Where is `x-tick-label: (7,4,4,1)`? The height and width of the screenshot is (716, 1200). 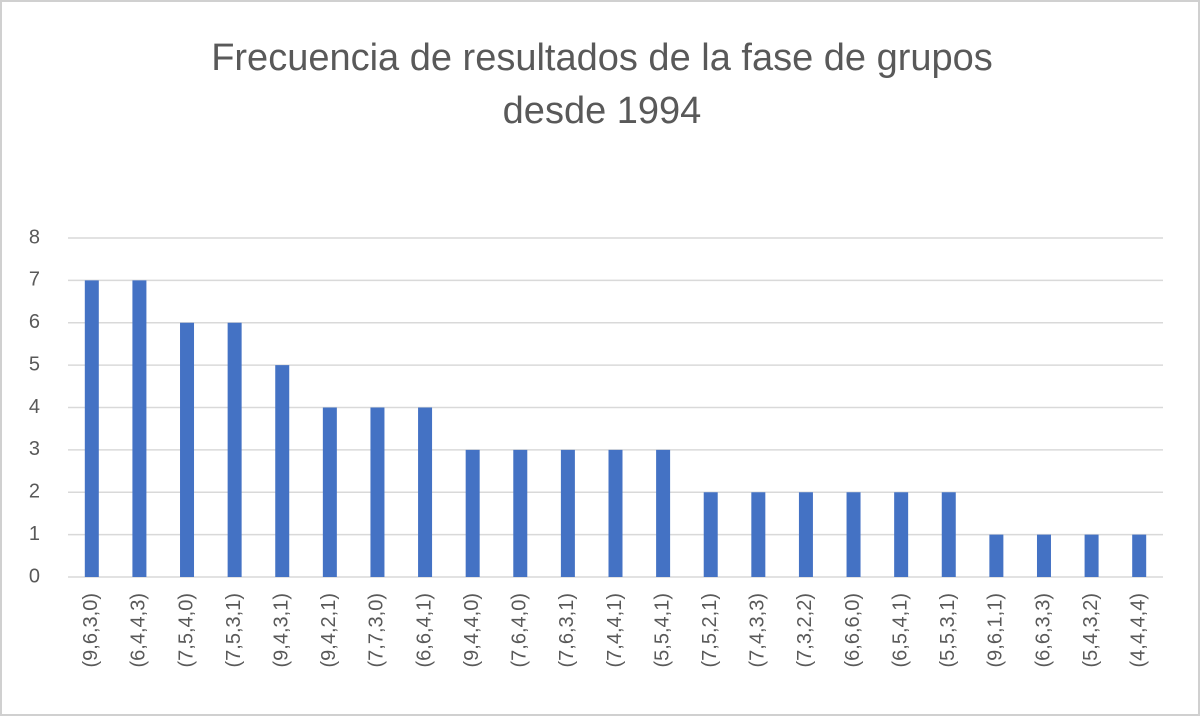
x-tick-label: (7,4,4,1) is located at coordinates (615, 630).